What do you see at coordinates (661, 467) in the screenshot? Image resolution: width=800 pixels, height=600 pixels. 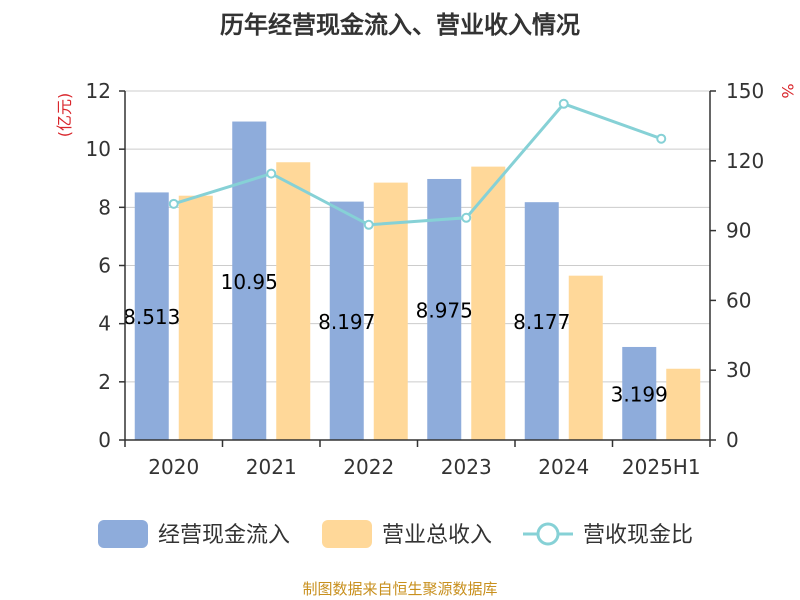 I see `x-tick-label: 2025H1` at bounding box center [661, 467].